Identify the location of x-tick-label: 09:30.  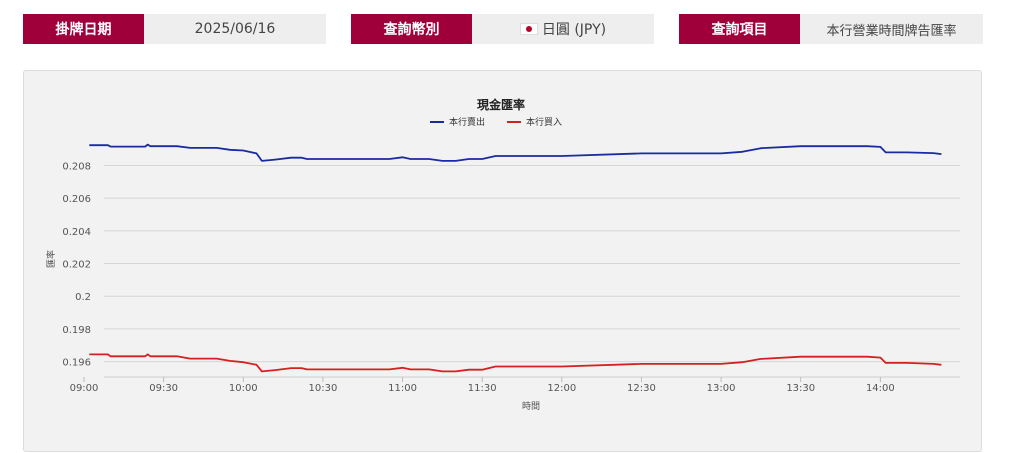
(163, 388).